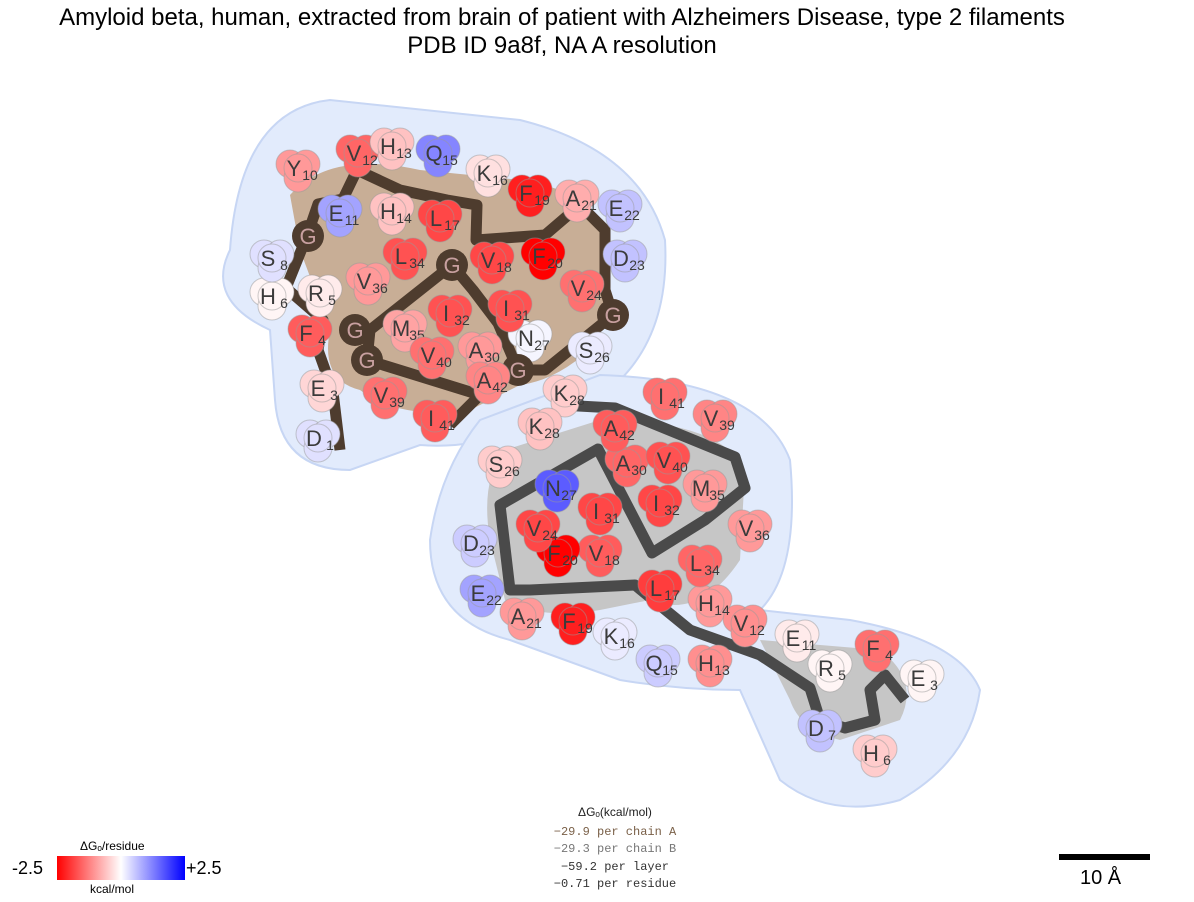  Describe the element at coordinates (1101, 878) in the screenshot. I see `scale-bar-label: 10 Å` at that location.